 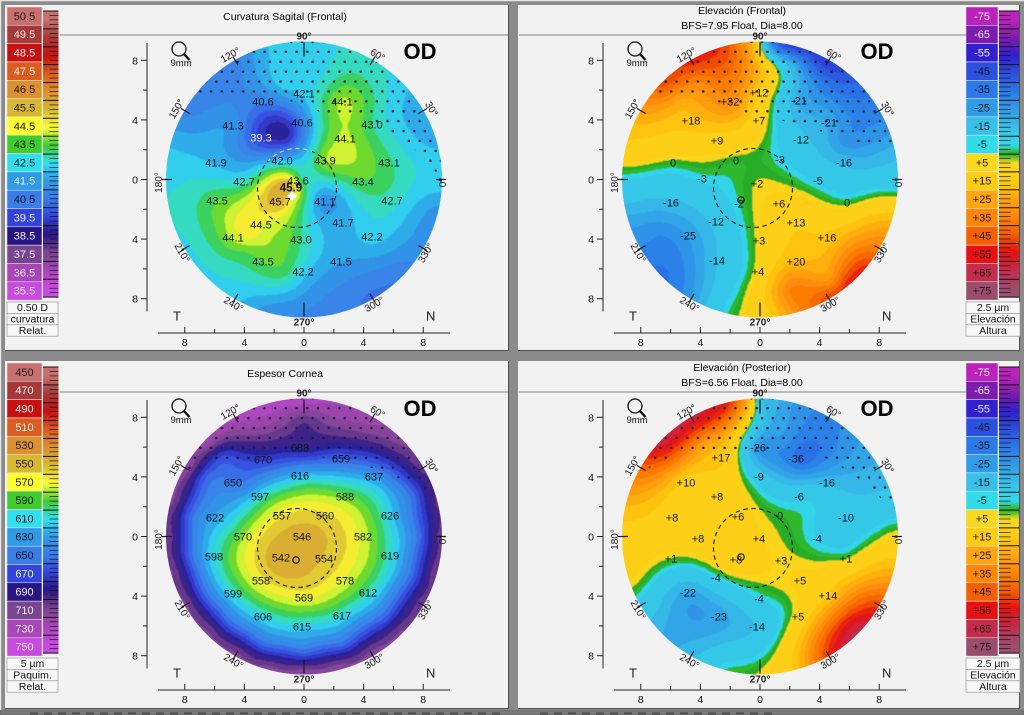 What do you see at coordinates (304, 599) in the screenshot?
I see `svg-text: 569` at bounding box center [304, 599].